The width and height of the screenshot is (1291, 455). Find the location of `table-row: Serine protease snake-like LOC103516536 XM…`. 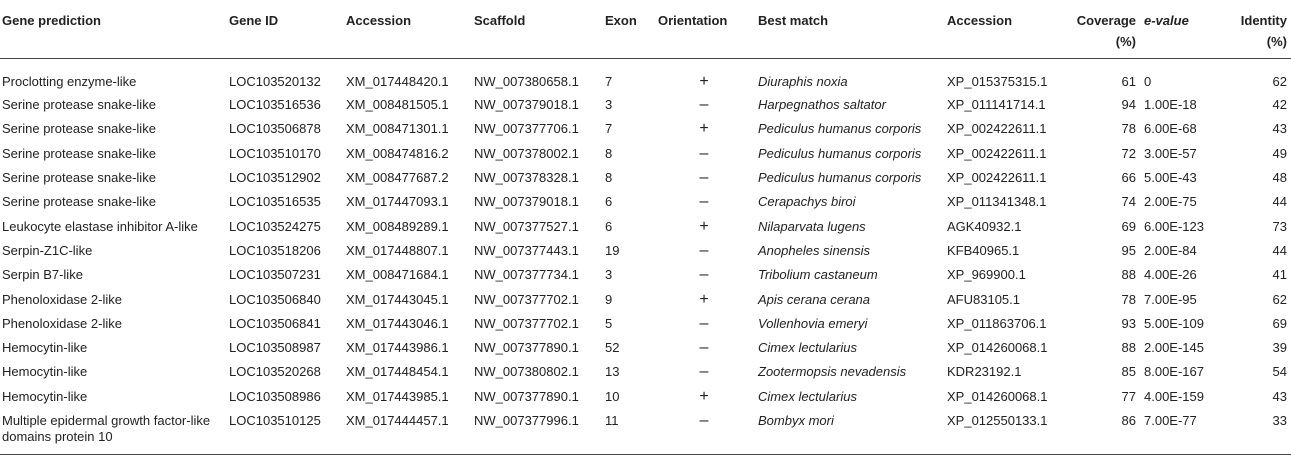

table-row: Serine protease snake-like LOC103516536 XM… is located at coordinates (645, 105).